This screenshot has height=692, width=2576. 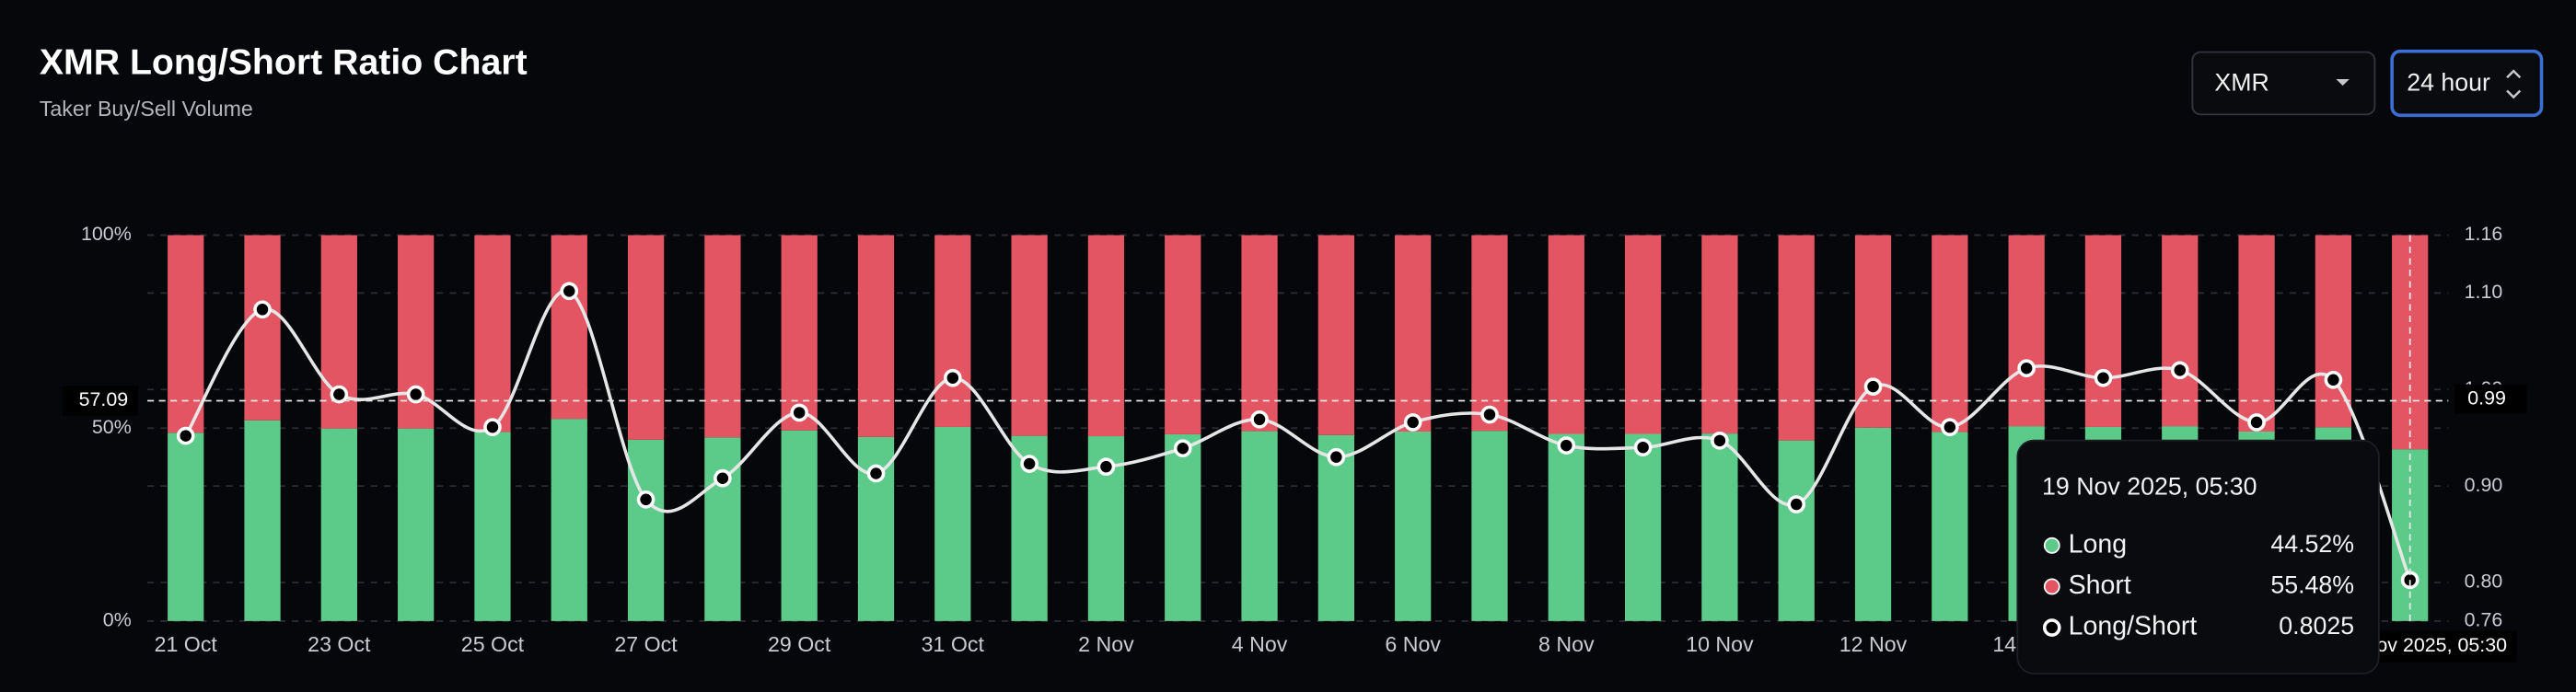 What do you see at coordinates (186, 644) in the screenshot?
I see `x-tick-label: 21 Oct` at bounding box center [186, 644].